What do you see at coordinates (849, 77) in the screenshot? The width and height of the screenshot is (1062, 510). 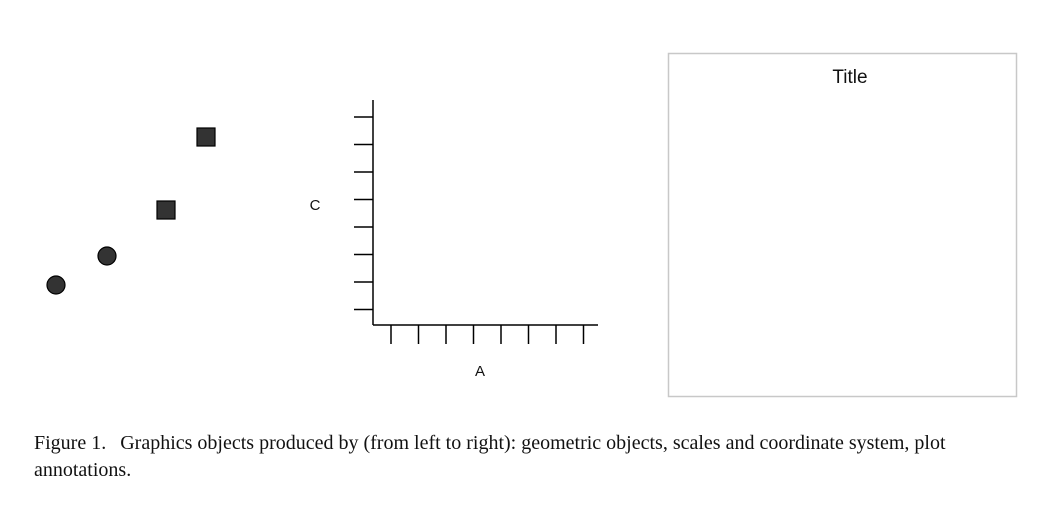 I see `plot-title: Title` at bounding box center [849, 77].